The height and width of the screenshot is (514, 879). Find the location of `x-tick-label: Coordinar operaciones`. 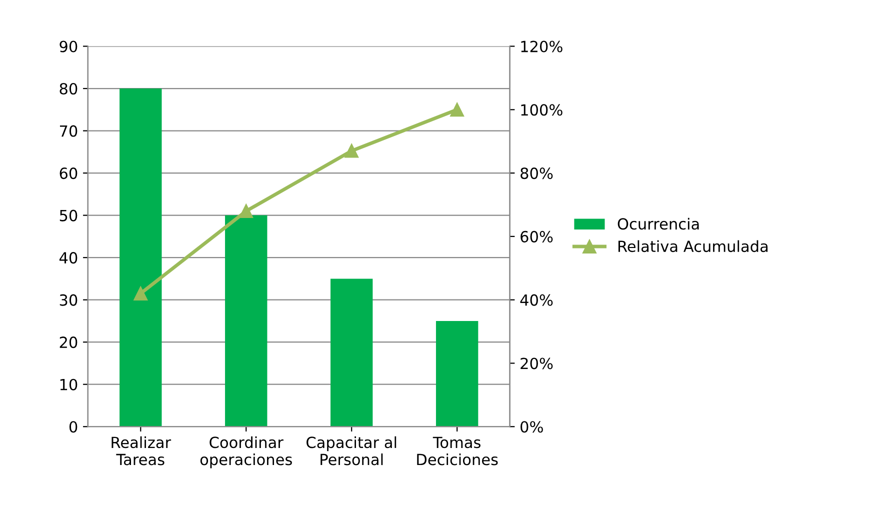

x-tick-label: Coordinar operaciones is located at coordinates (246, 452).